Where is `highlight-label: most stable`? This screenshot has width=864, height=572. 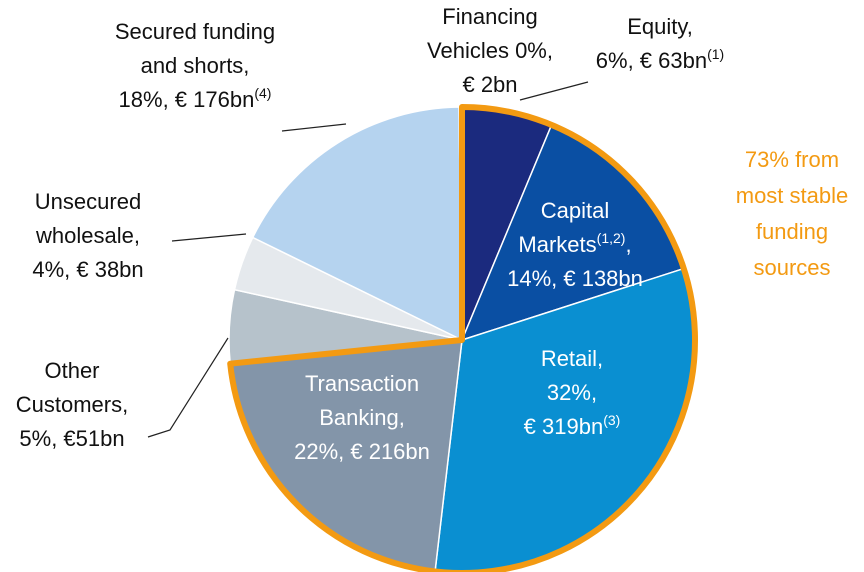 highlight-label: most stable is located at coordinates (792, 195).